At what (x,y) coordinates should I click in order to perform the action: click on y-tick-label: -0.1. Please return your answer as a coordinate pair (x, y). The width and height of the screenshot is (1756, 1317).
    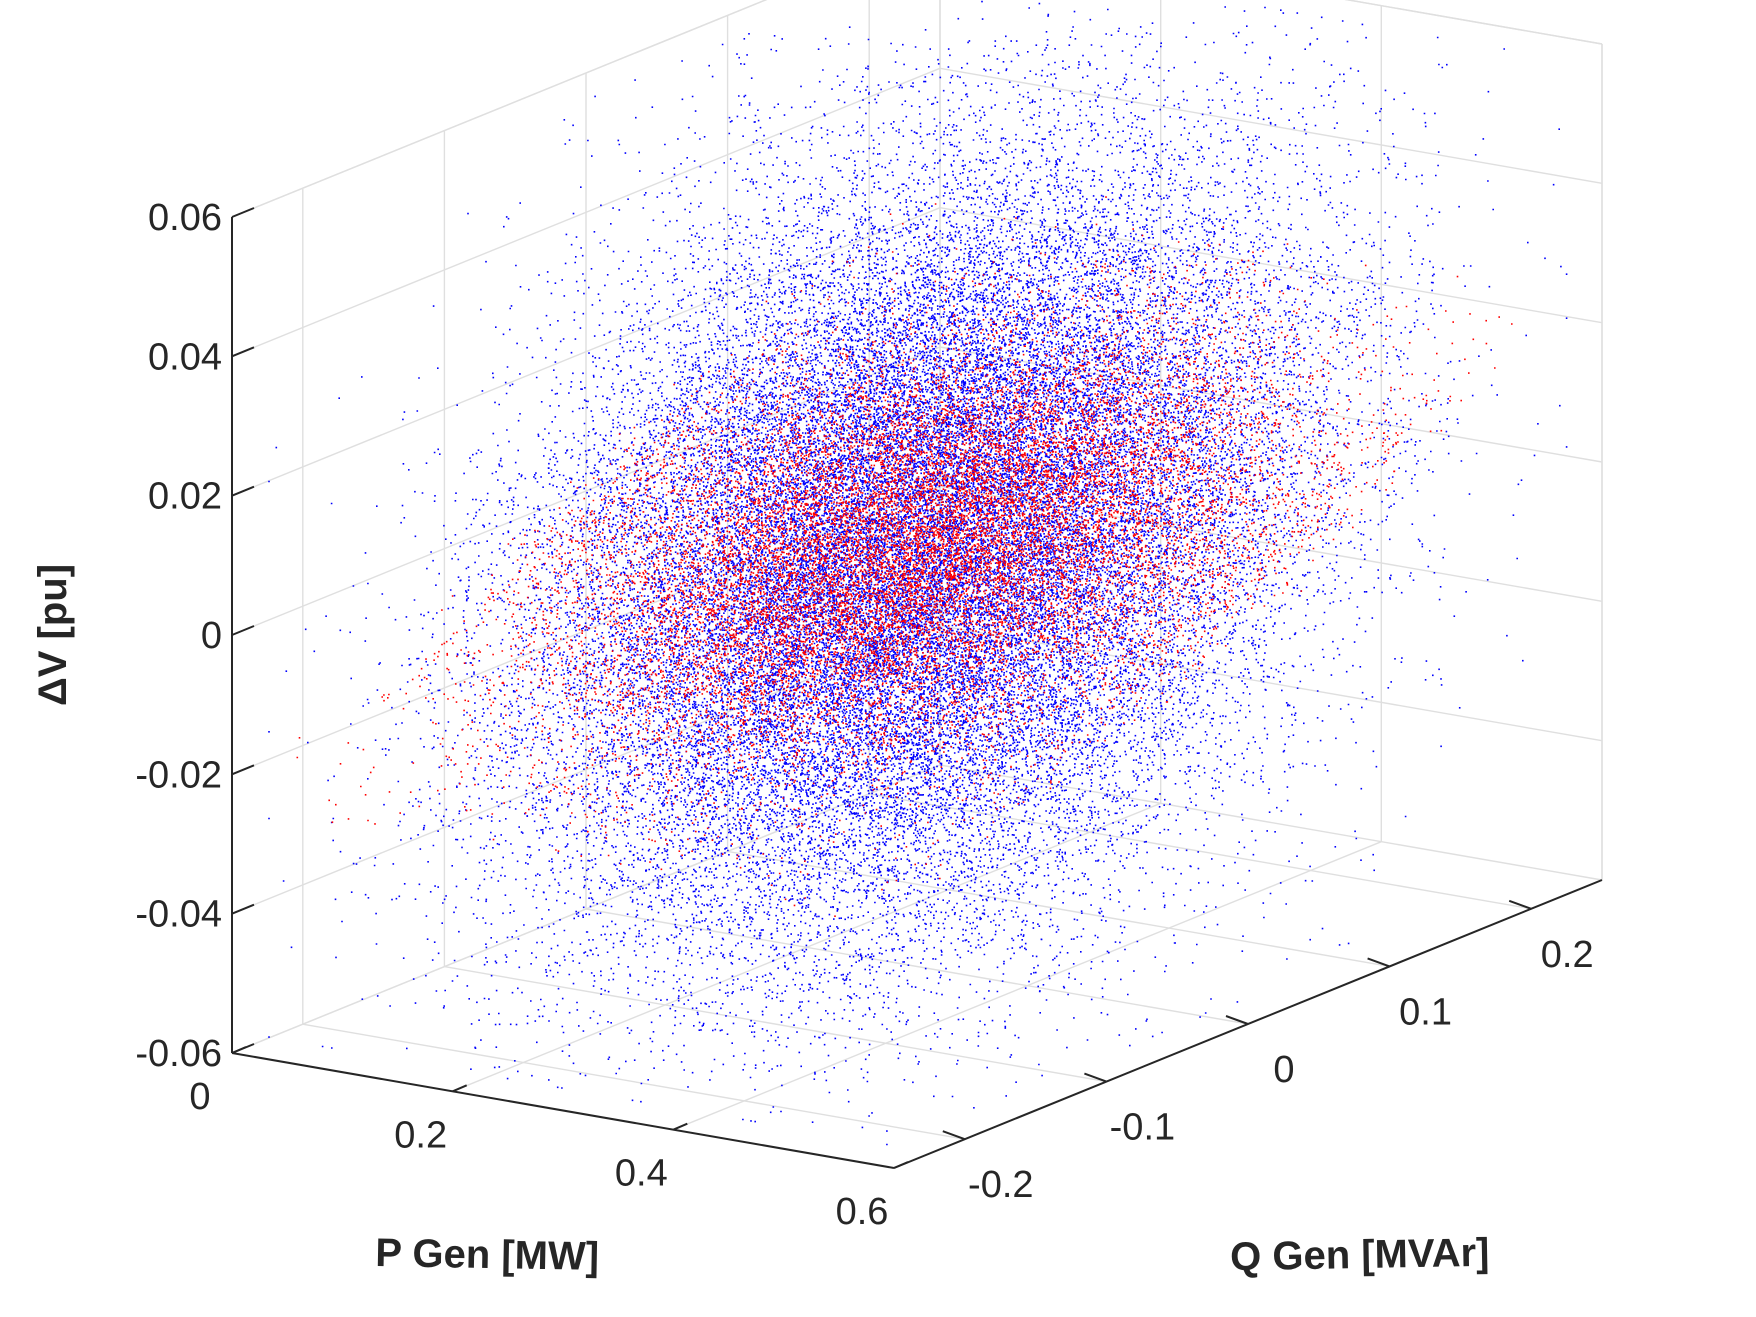
    Looking at the image, I should click on (1142, 1128).